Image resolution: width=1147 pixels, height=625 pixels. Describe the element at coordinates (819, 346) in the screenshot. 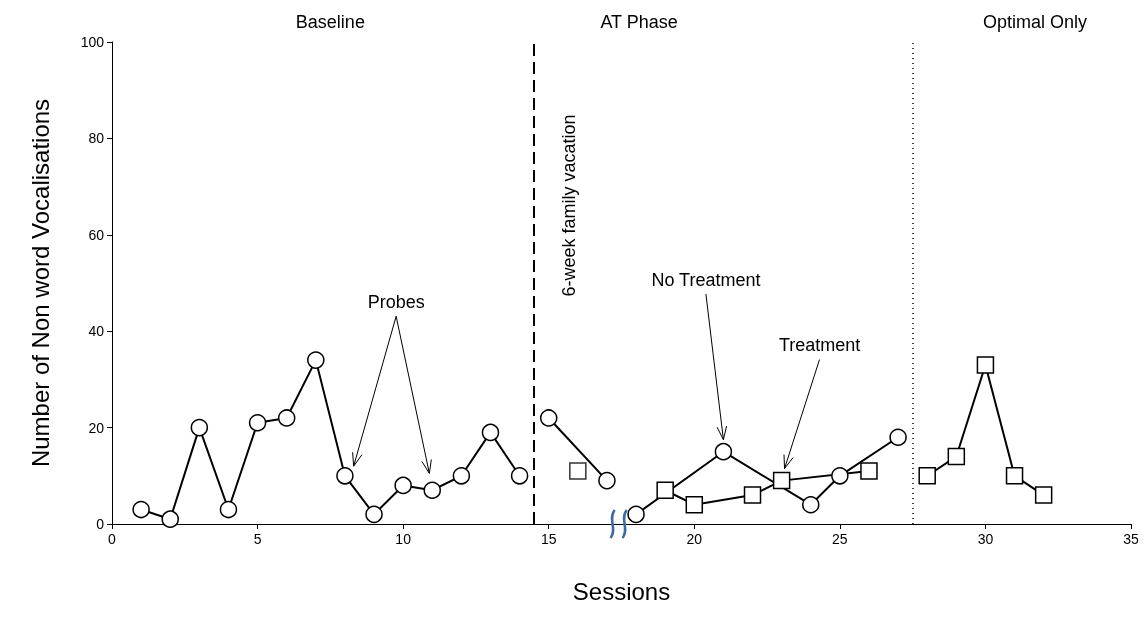

I see `annotation: Treatment` at that location.